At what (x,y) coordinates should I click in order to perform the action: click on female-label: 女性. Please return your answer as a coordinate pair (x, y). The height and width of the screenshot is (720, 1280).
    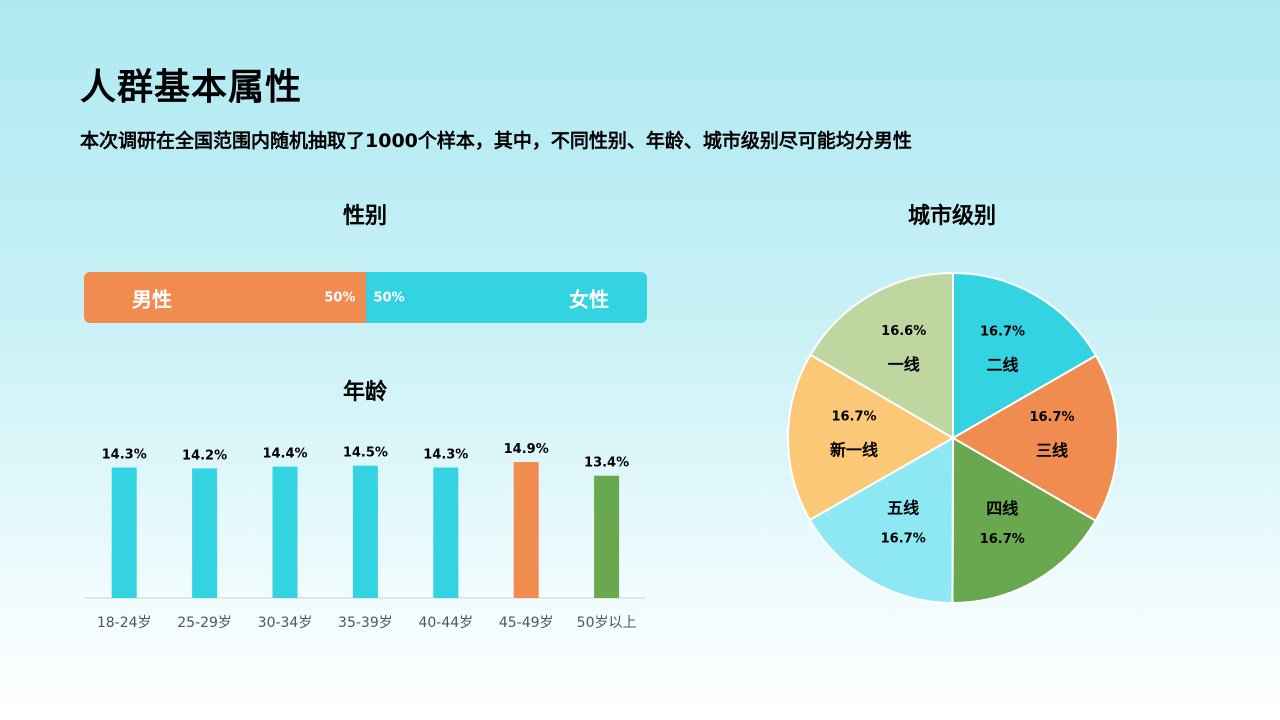
    Looking at the image, I should click on (589, 299).